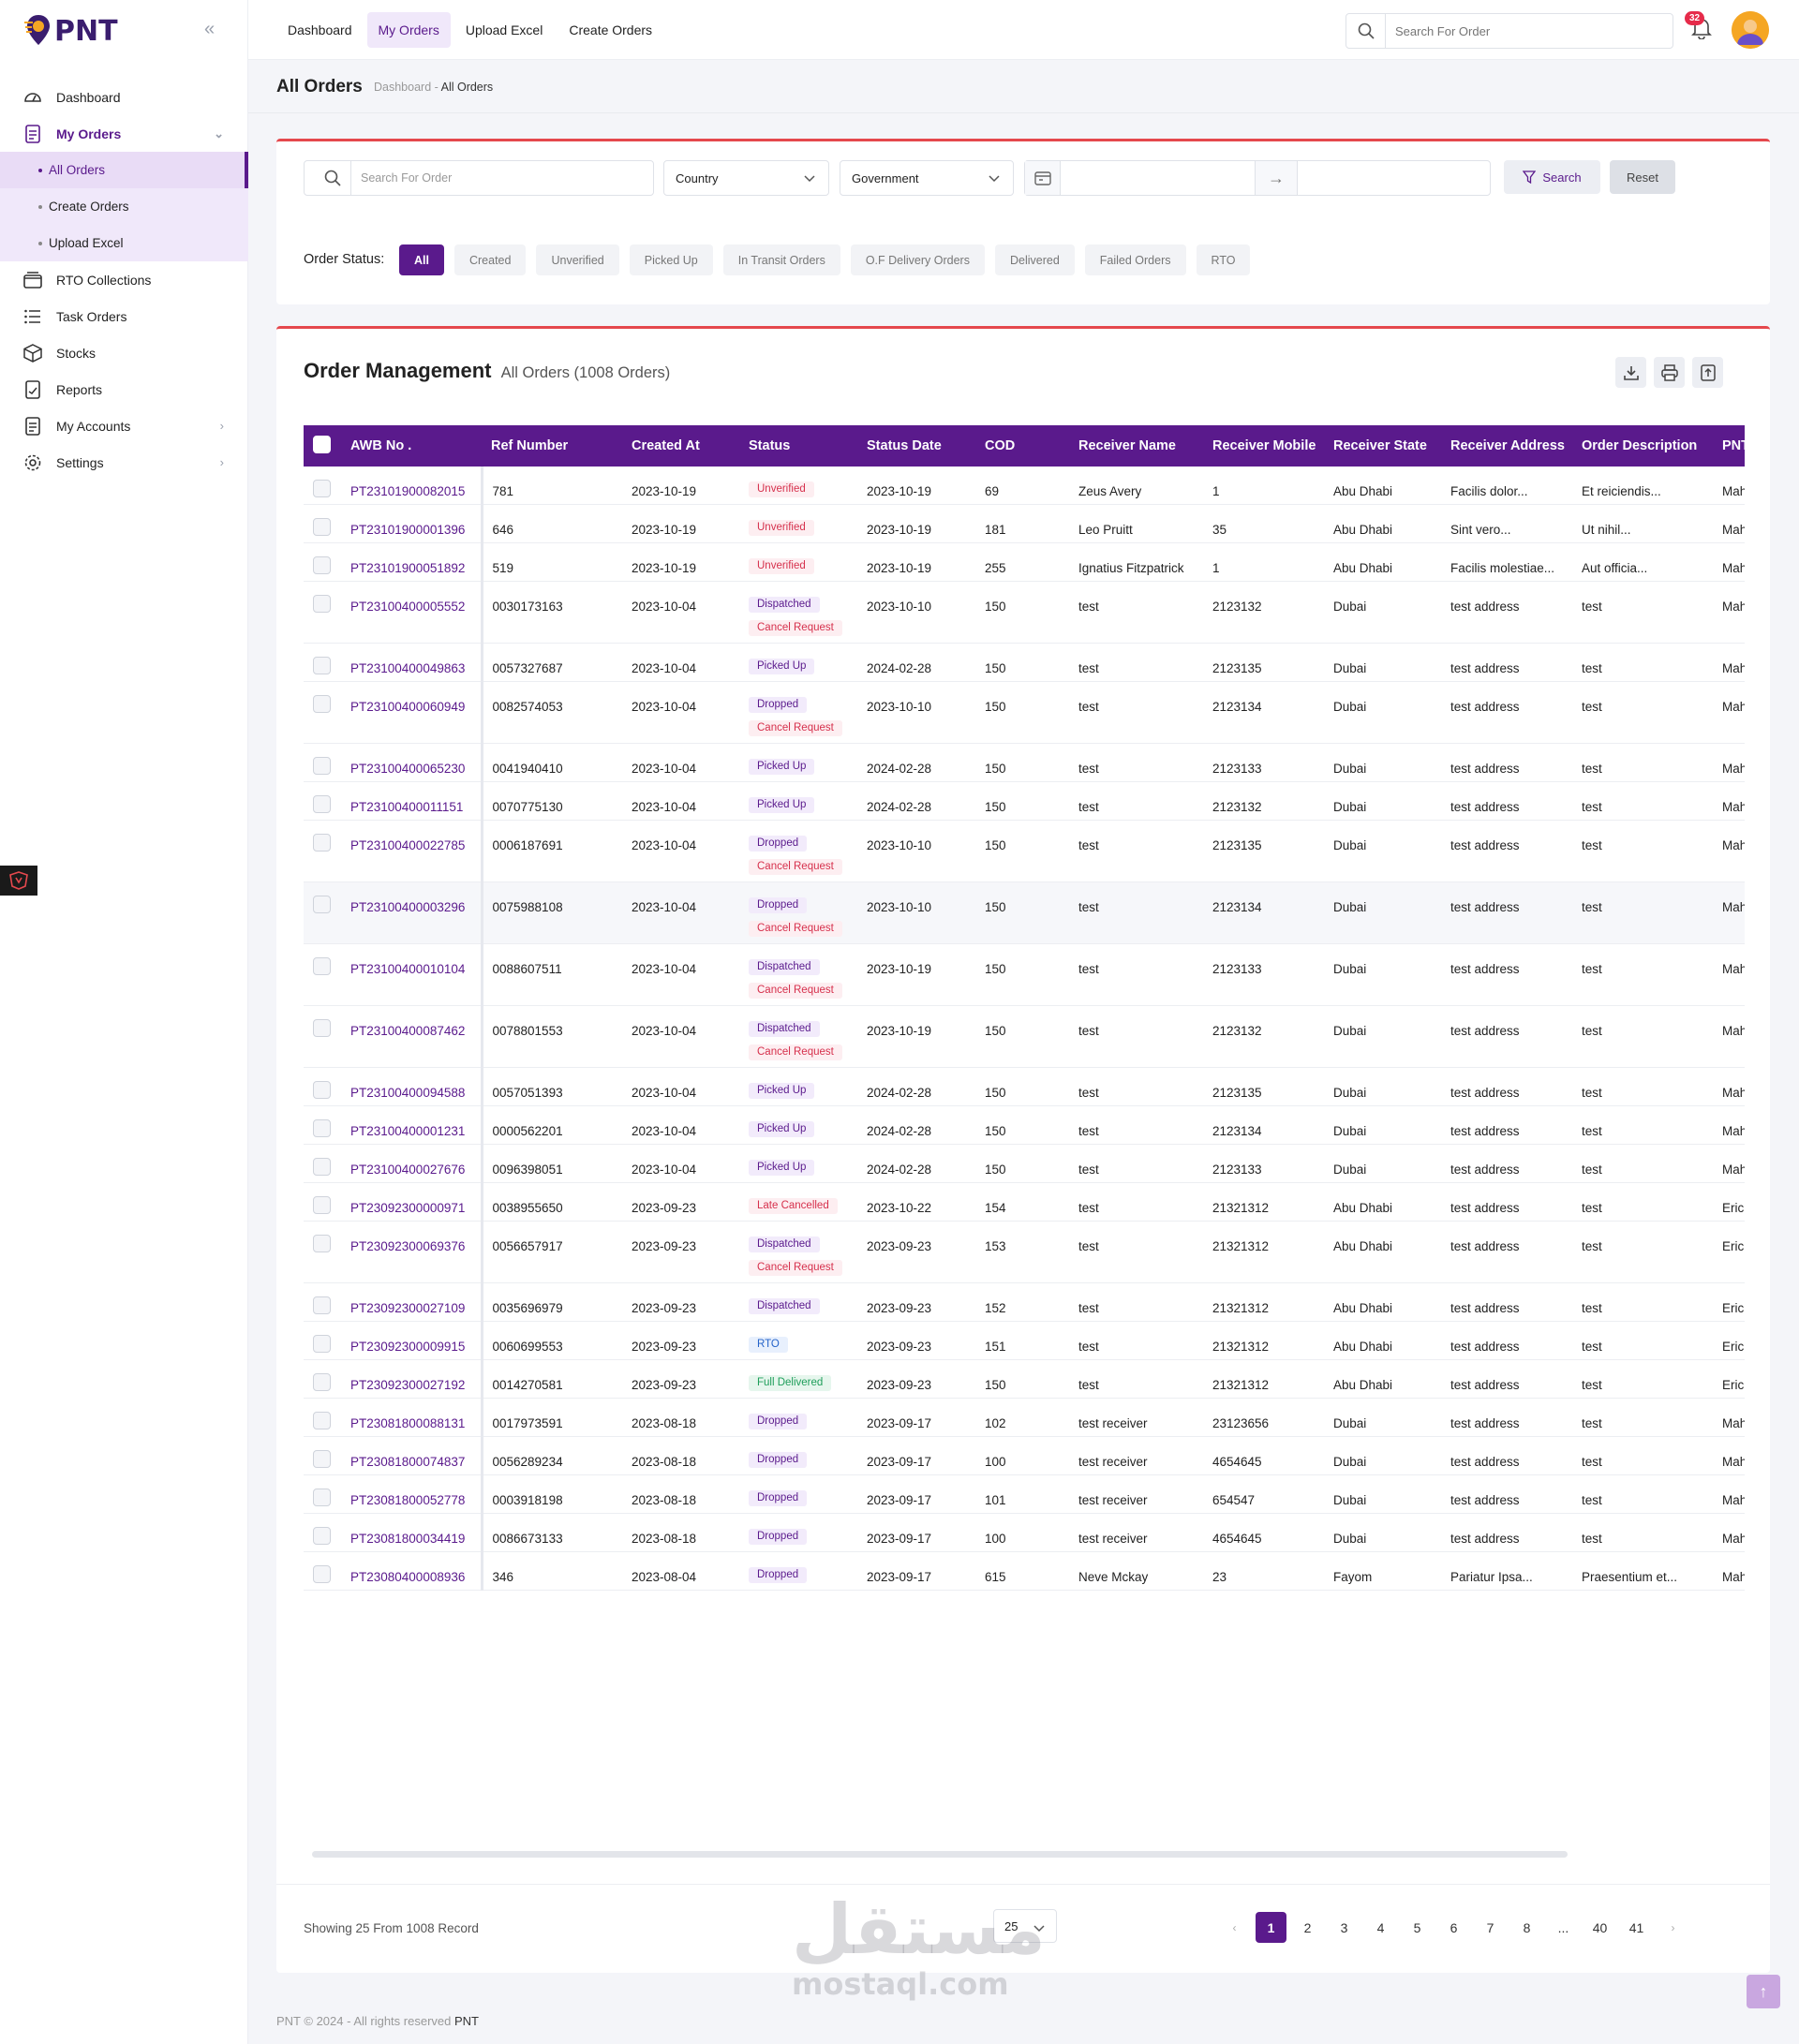 The height and width of the screenshot is (2044, 1799). Describe the element at coordinates (421, 259) in the screenshot. I see `status-chip-all: All` at that location.